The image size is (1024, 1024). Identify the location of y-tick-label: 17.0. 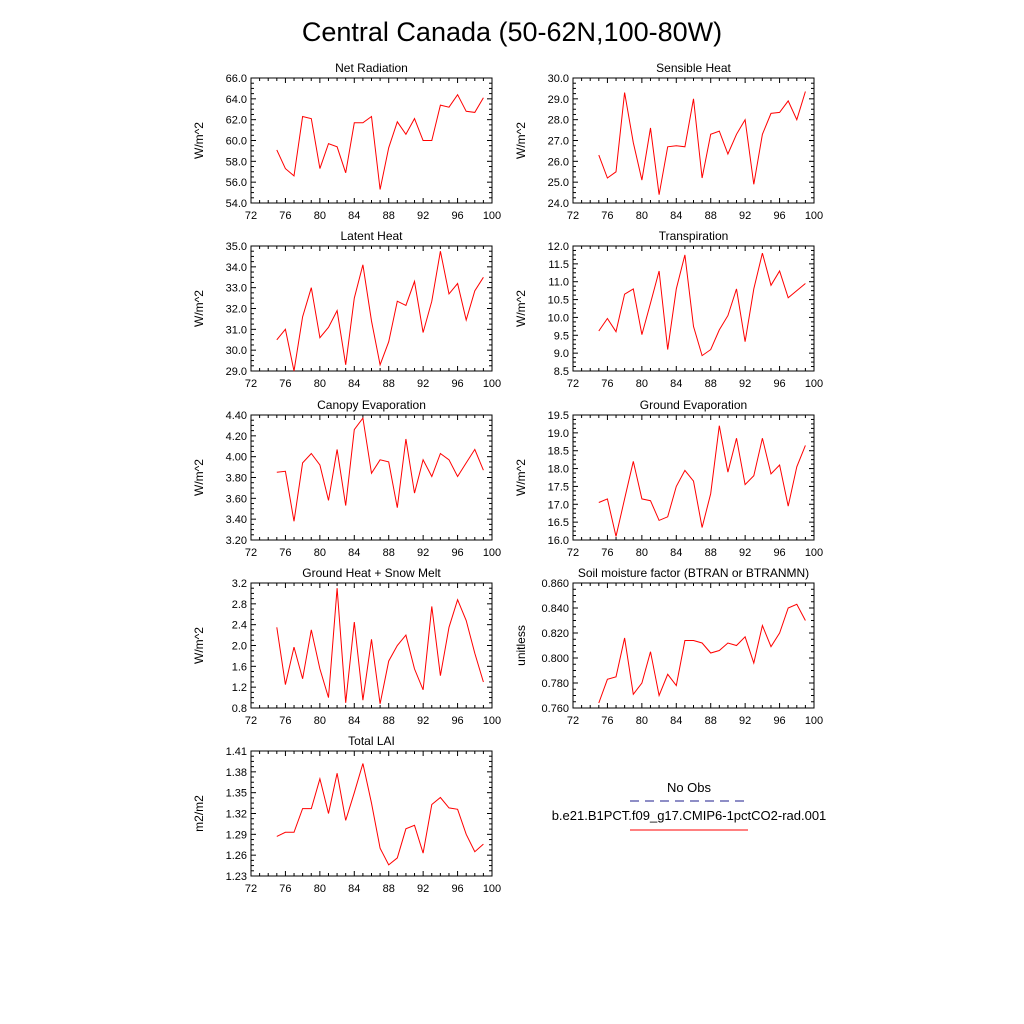
(558, 505).